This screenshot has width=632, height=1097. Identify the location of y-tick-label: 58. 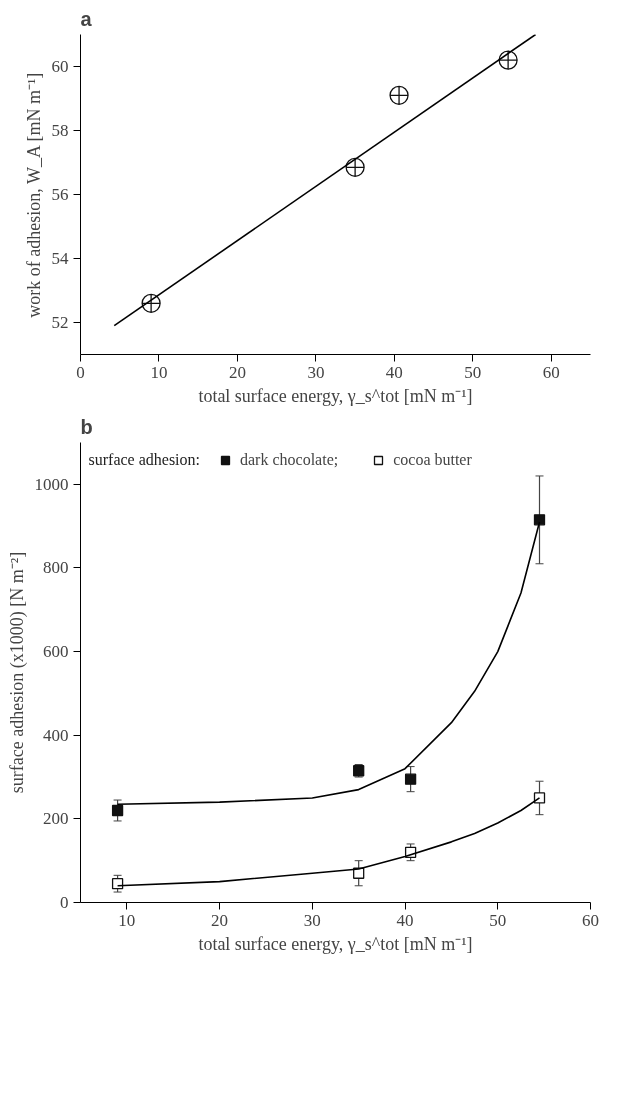
(60, 130).